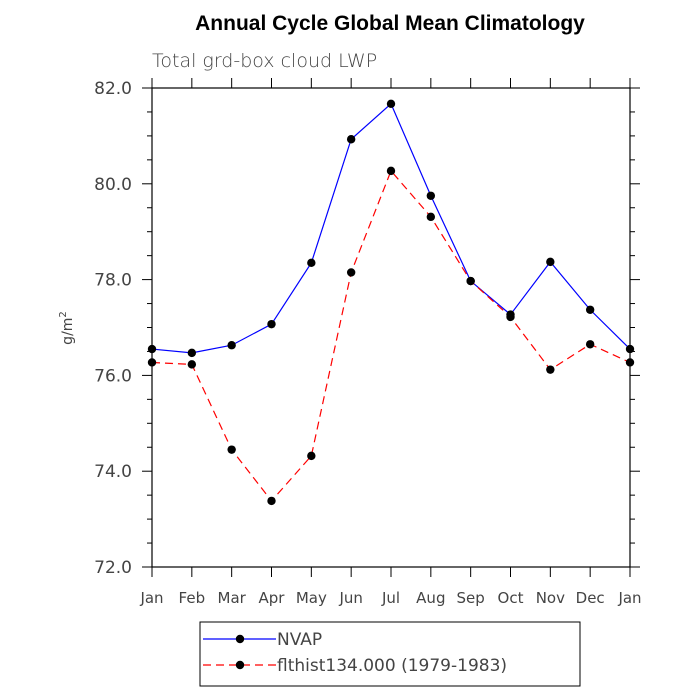 Image resolution: width=700 pixels, height=700 pixels. I want to click on y-axis-label: g/m2, so click(67, 328).